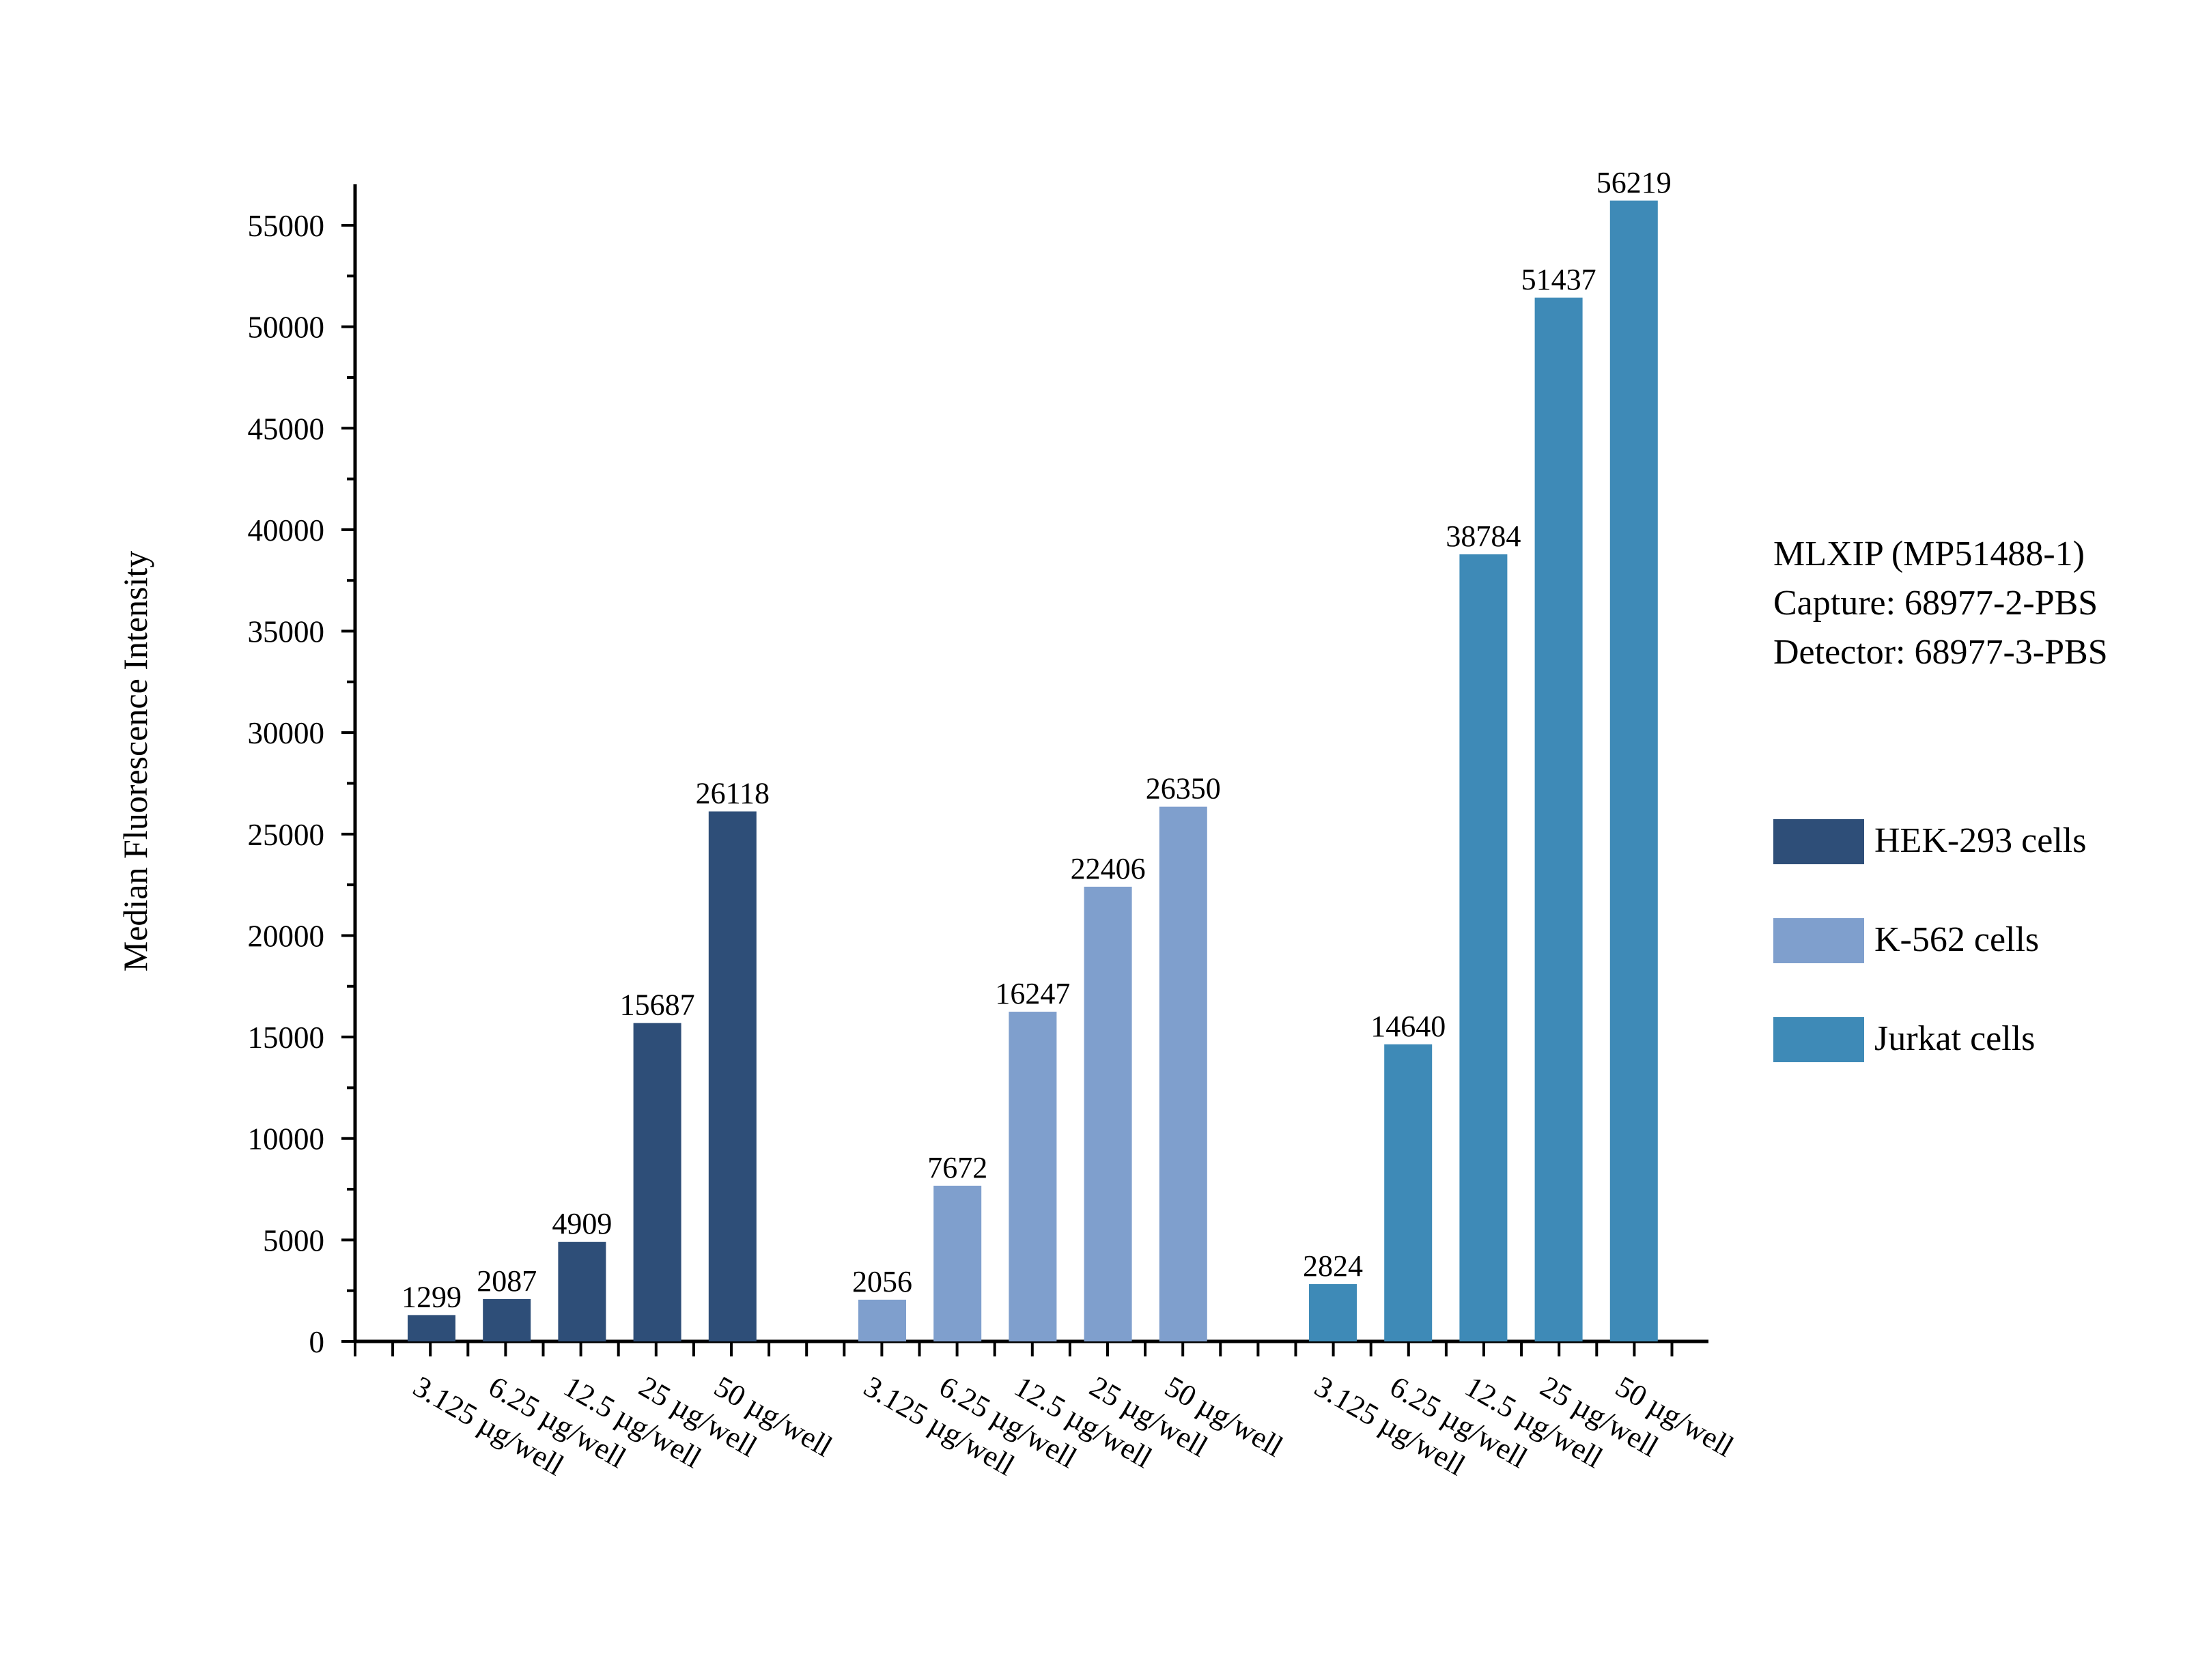  I want to click on y-tick-label: 15000, so click(287, 1038).